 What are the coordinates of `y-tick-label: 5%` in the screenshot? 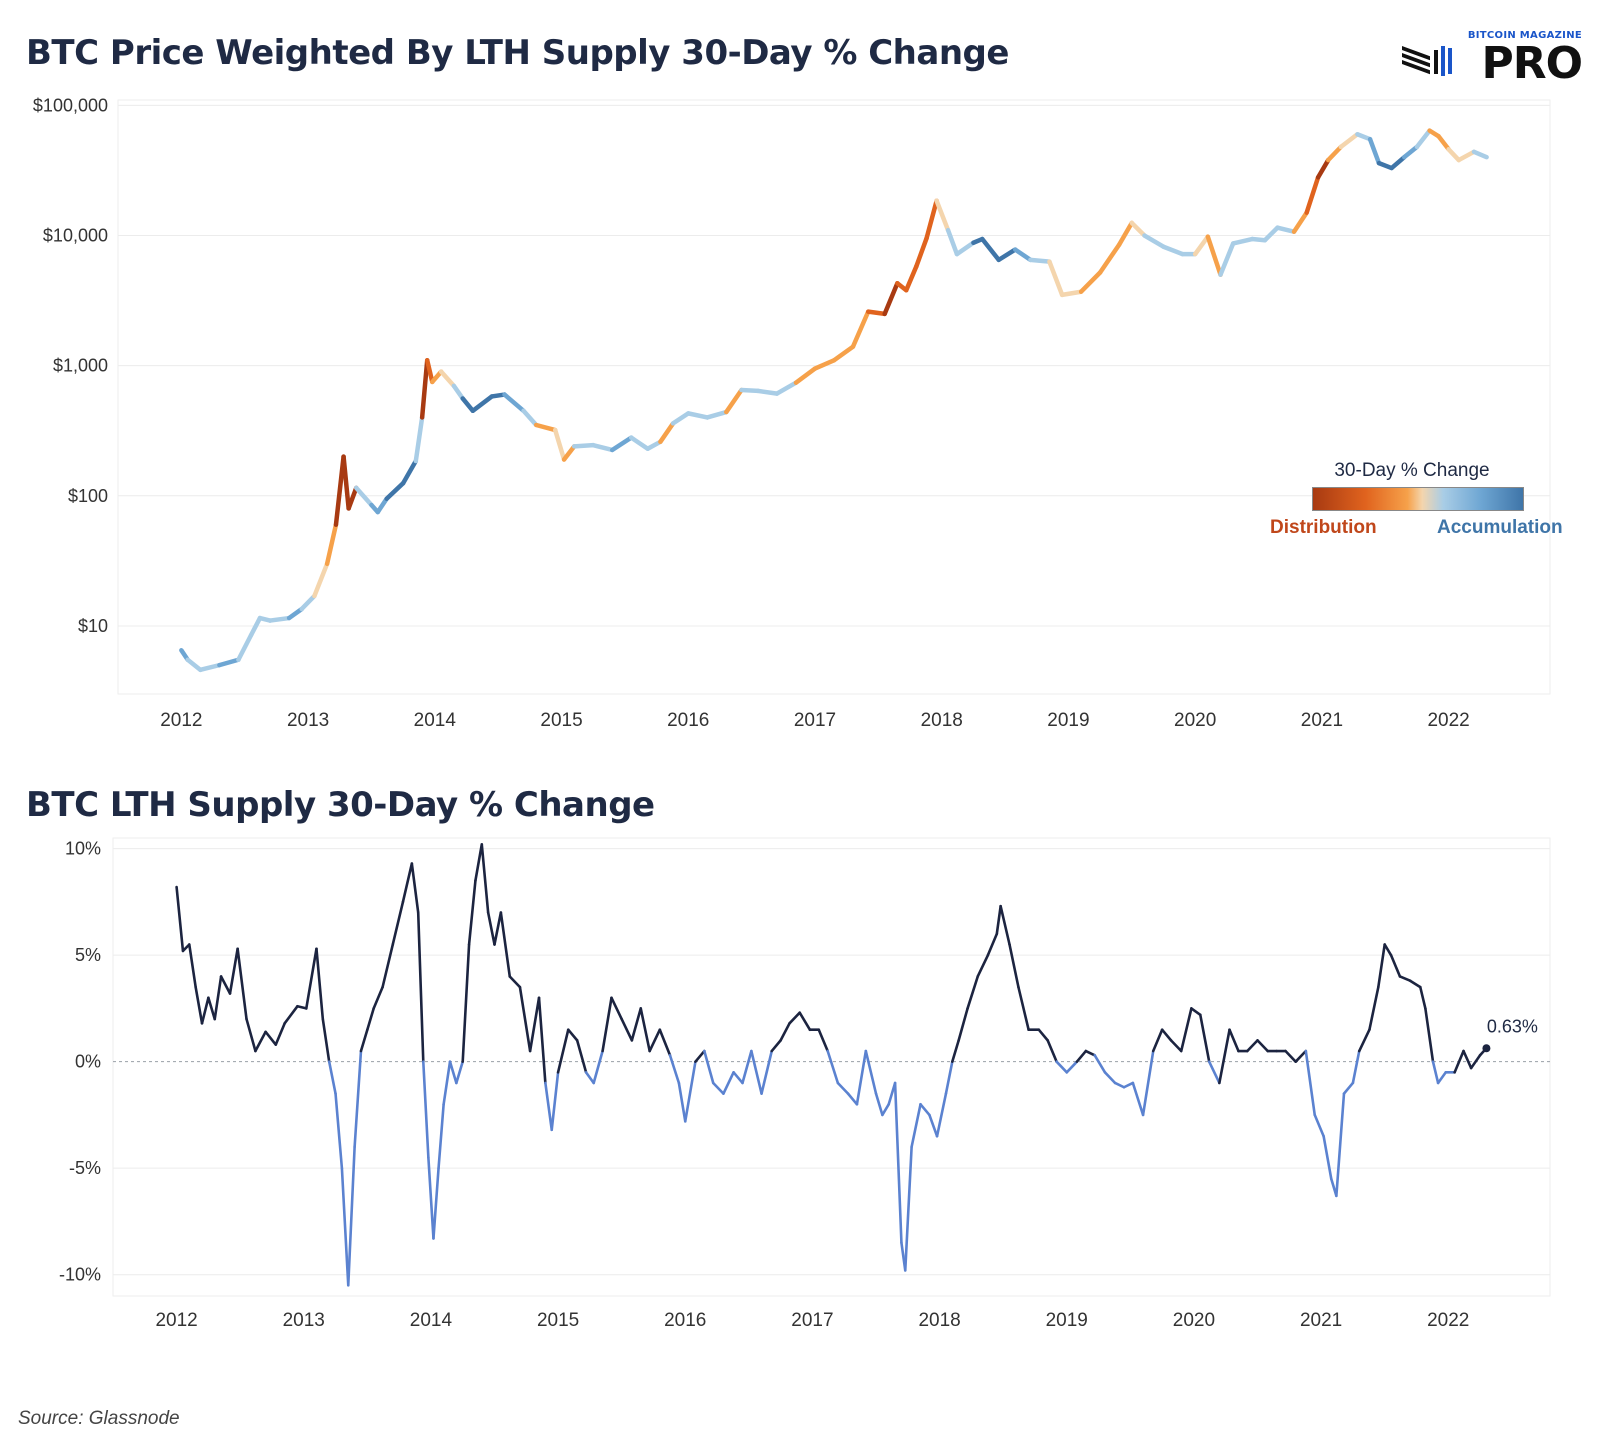 It's located at (88, 955).